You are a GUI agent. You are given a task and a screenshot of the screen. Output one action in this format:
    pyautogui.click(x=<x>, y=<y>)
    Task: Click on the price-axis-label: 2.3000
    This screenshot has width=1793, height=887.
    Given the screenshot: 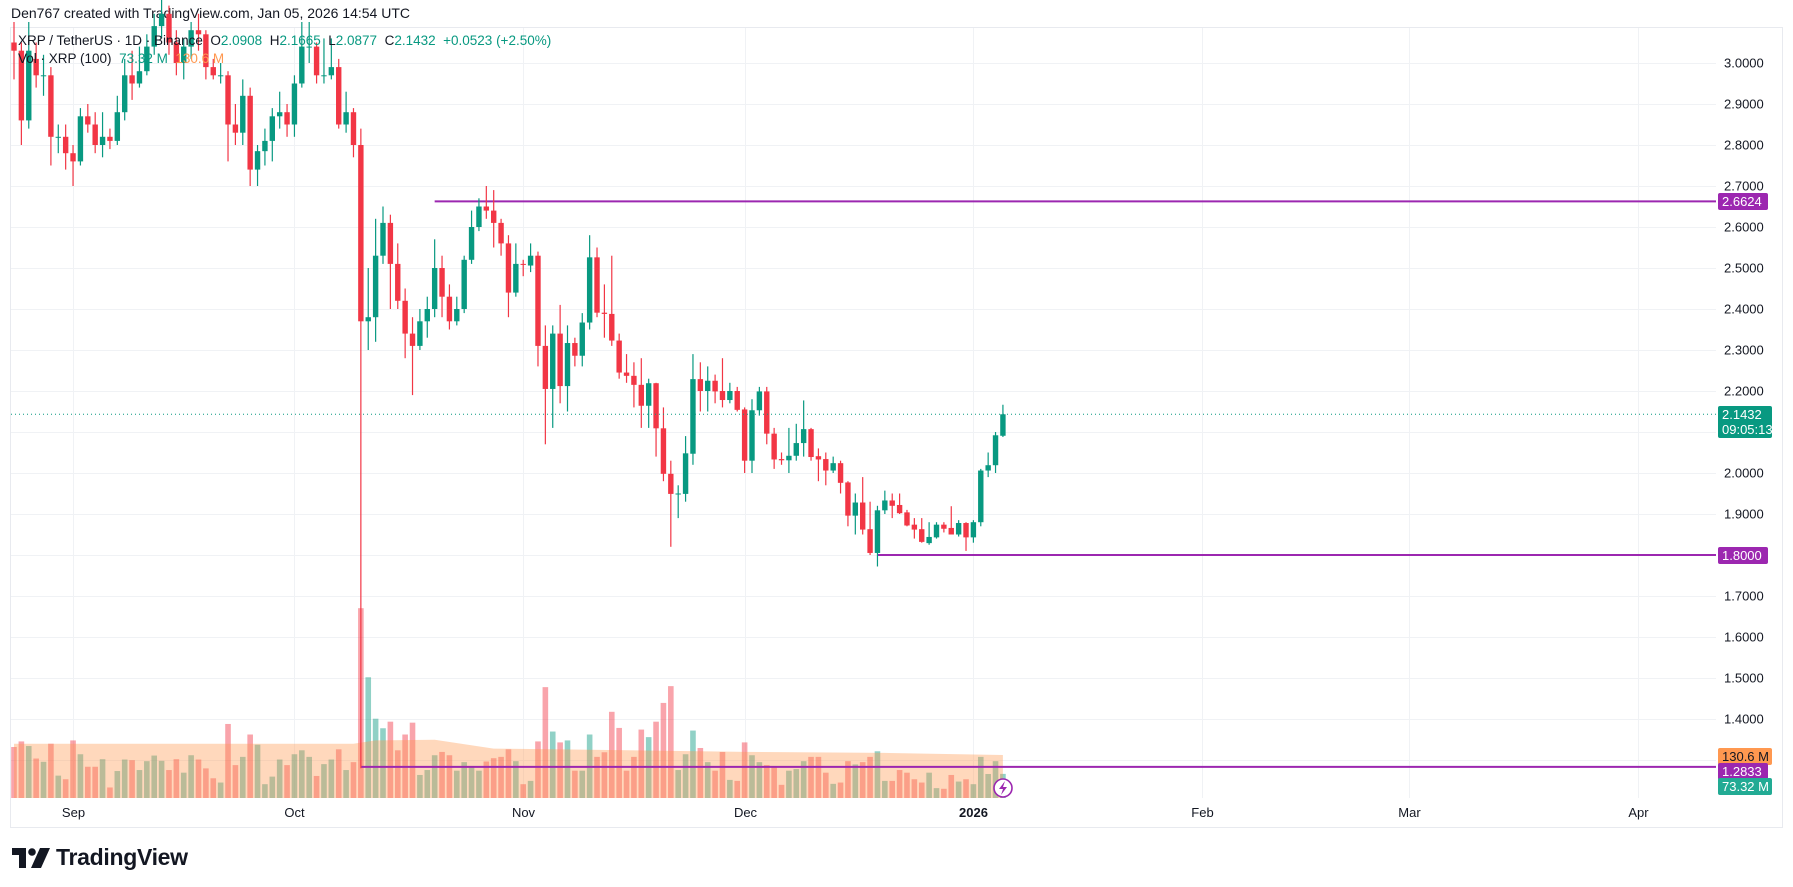 What is the action you would take?
    pyautogui.click(x=1744, y=350)
    